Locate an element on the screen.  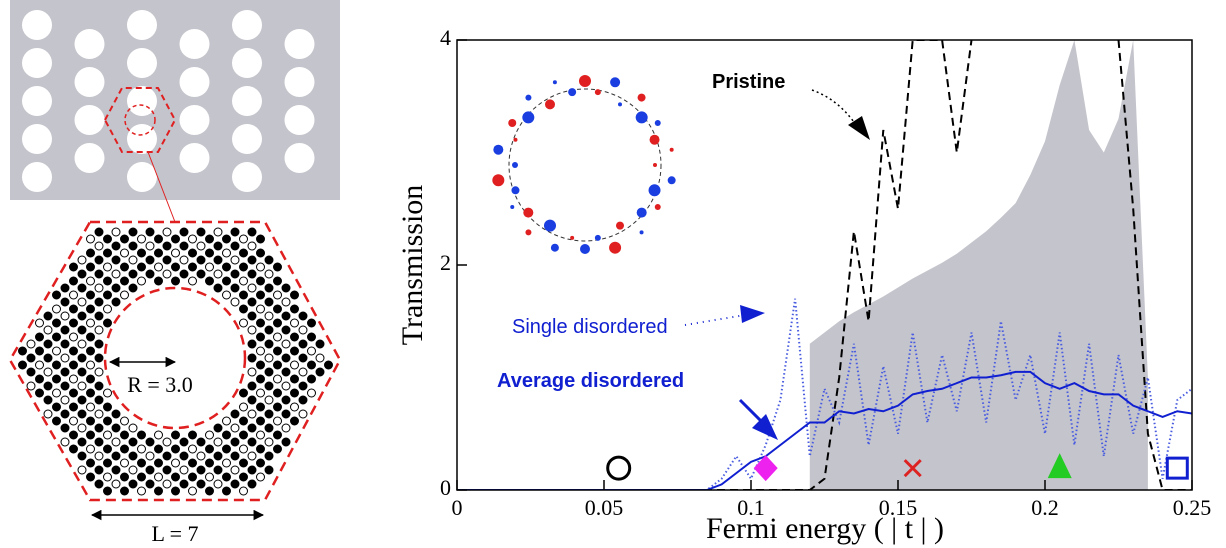
x-tick-label: 0.25 is located at coordinates (1192, 507).